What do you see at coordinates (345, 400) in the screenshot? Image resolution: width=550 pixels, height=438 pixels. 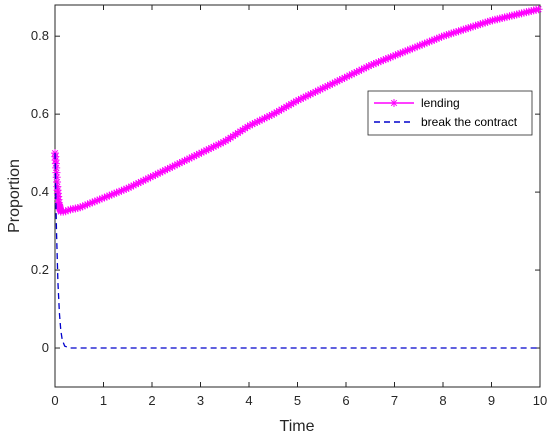 I see `x-tick-label: 6` at bounding box center [345, 400].